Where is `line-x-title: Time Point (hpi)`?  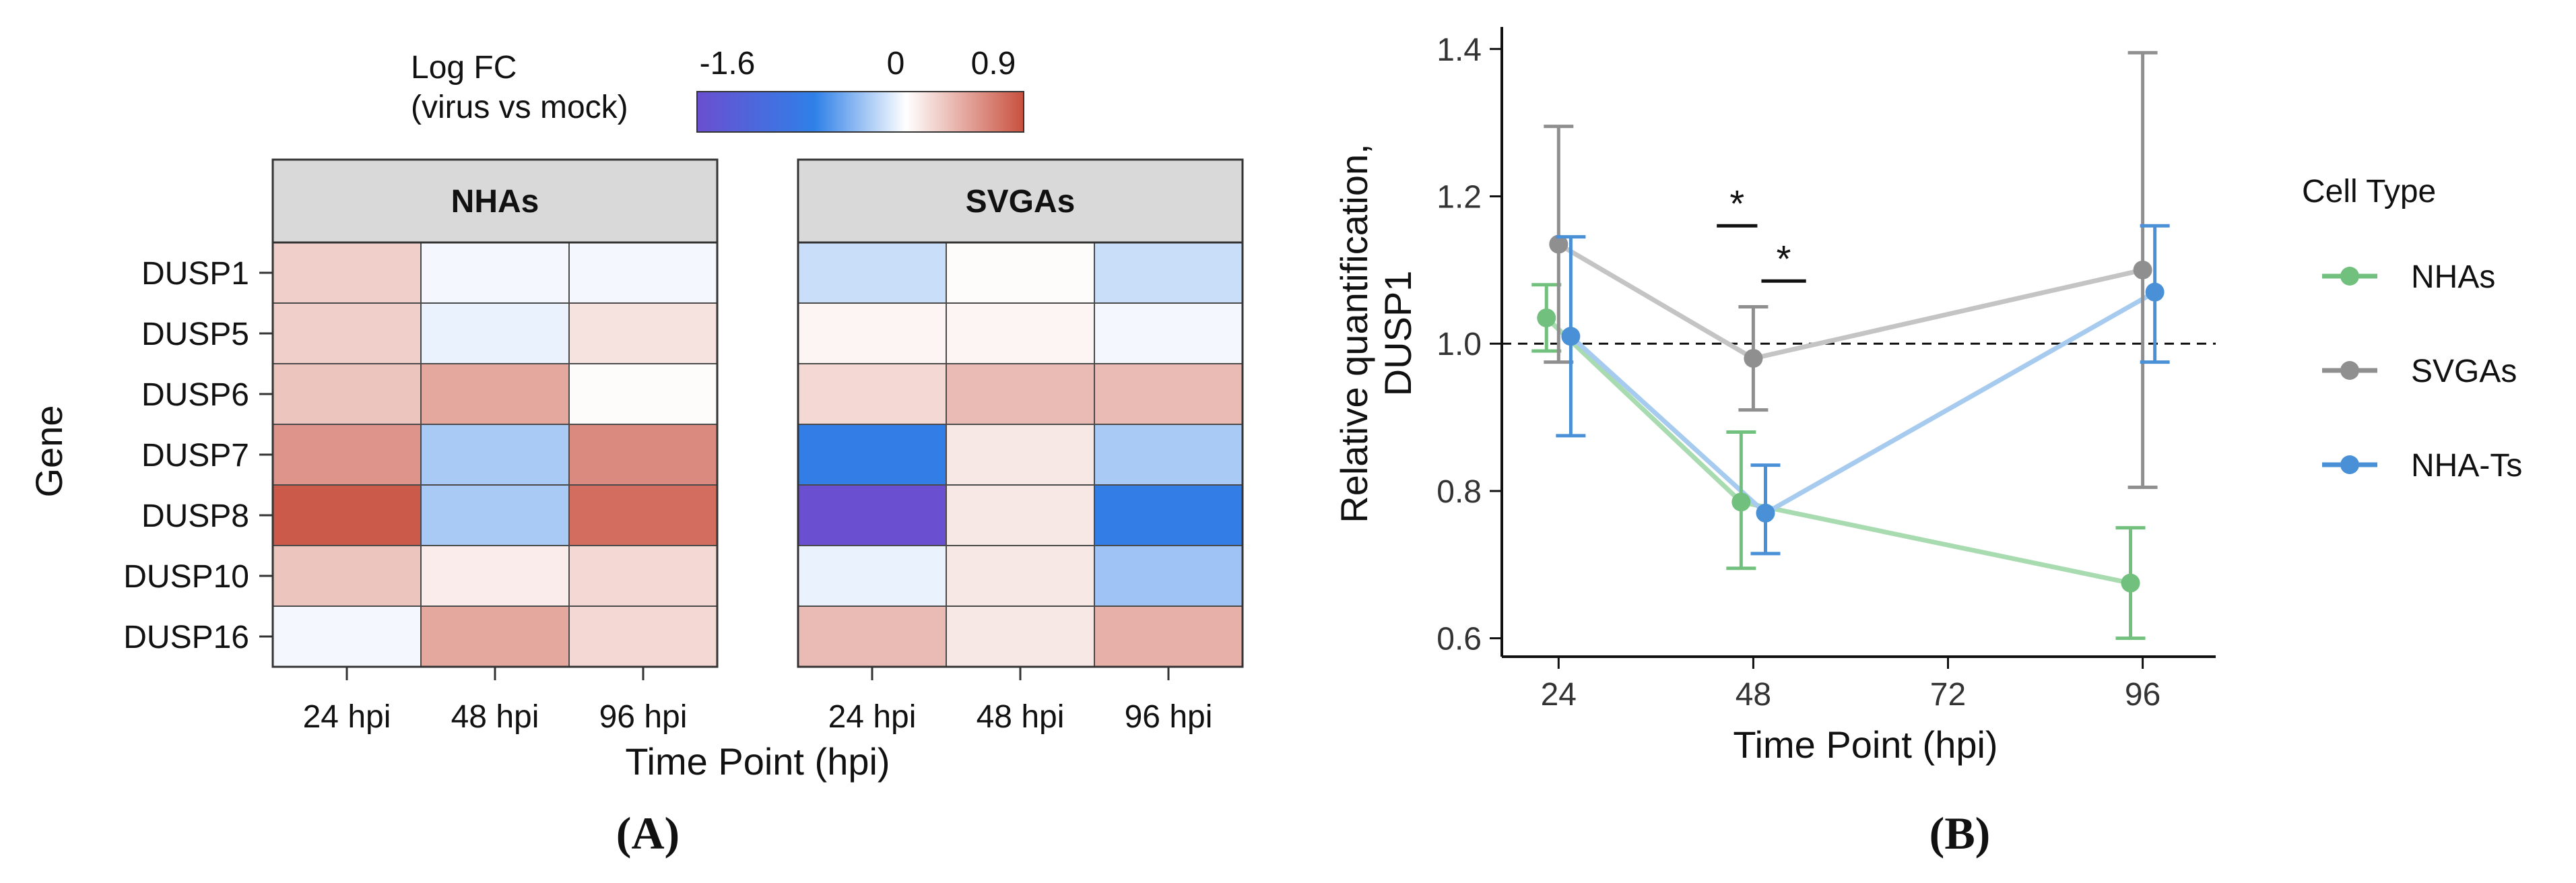 line-x-title: Time Point (hpi) is located at coordinates (1865, 744).